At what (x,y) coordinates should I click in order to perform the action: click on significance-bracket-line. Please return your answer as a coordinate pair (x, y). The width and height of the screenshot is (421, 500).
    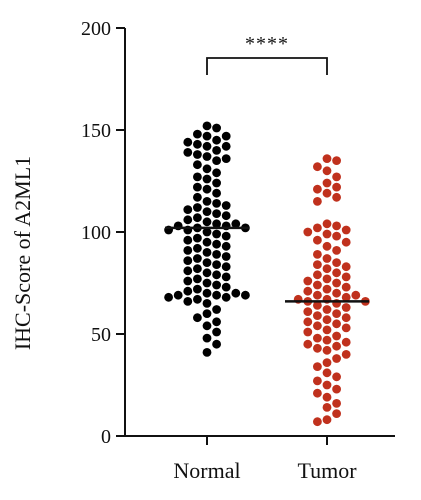
    Looking at the image, I should click on (267, 66).